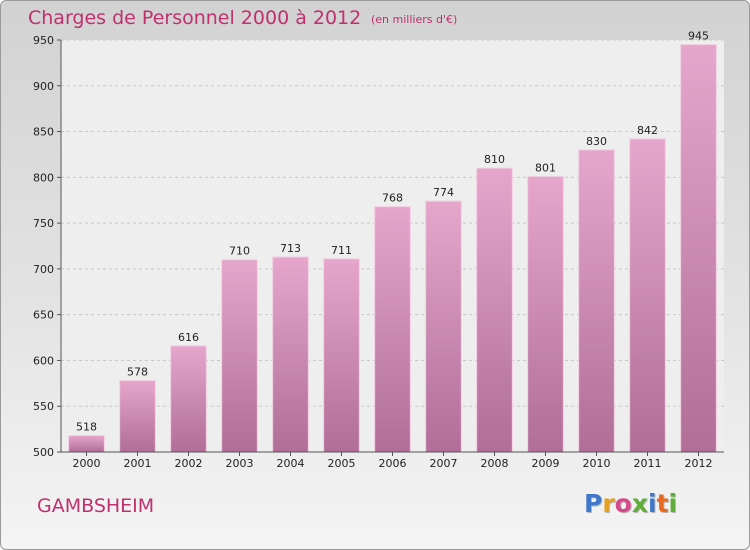  Describe the element at coordinates (392, 329) in the screenshot. I see `bar-2006` at that location.